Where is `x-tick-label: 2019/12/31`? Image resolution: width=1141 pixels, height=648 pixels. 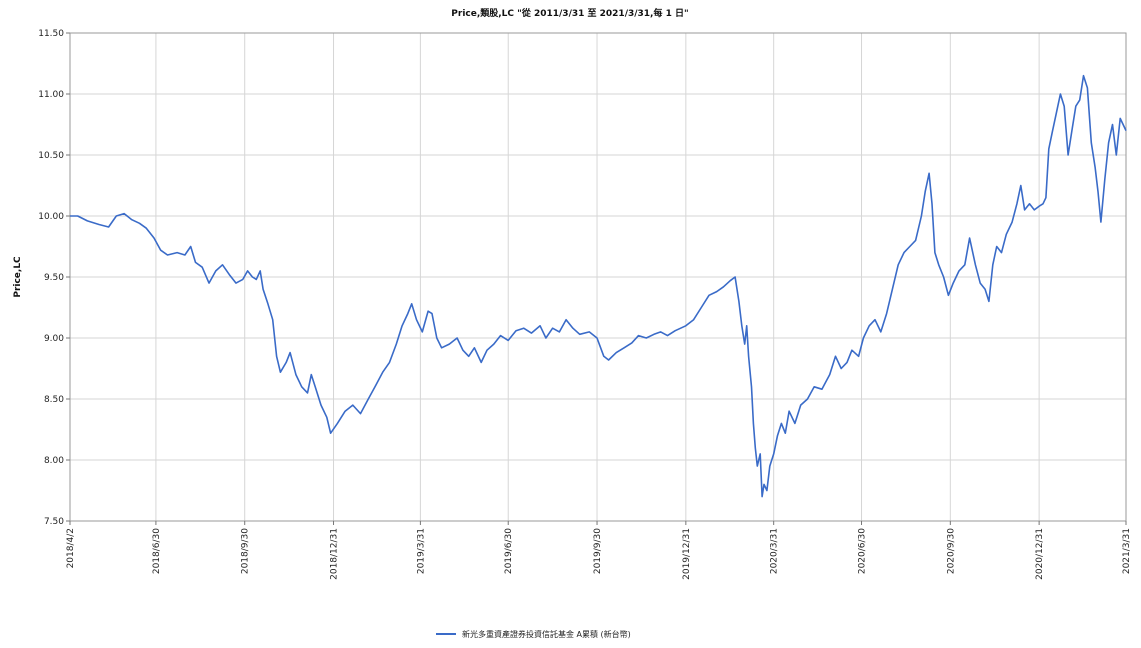
x-tick-label: 2019/12/31 is located at coordinates (687, 554).